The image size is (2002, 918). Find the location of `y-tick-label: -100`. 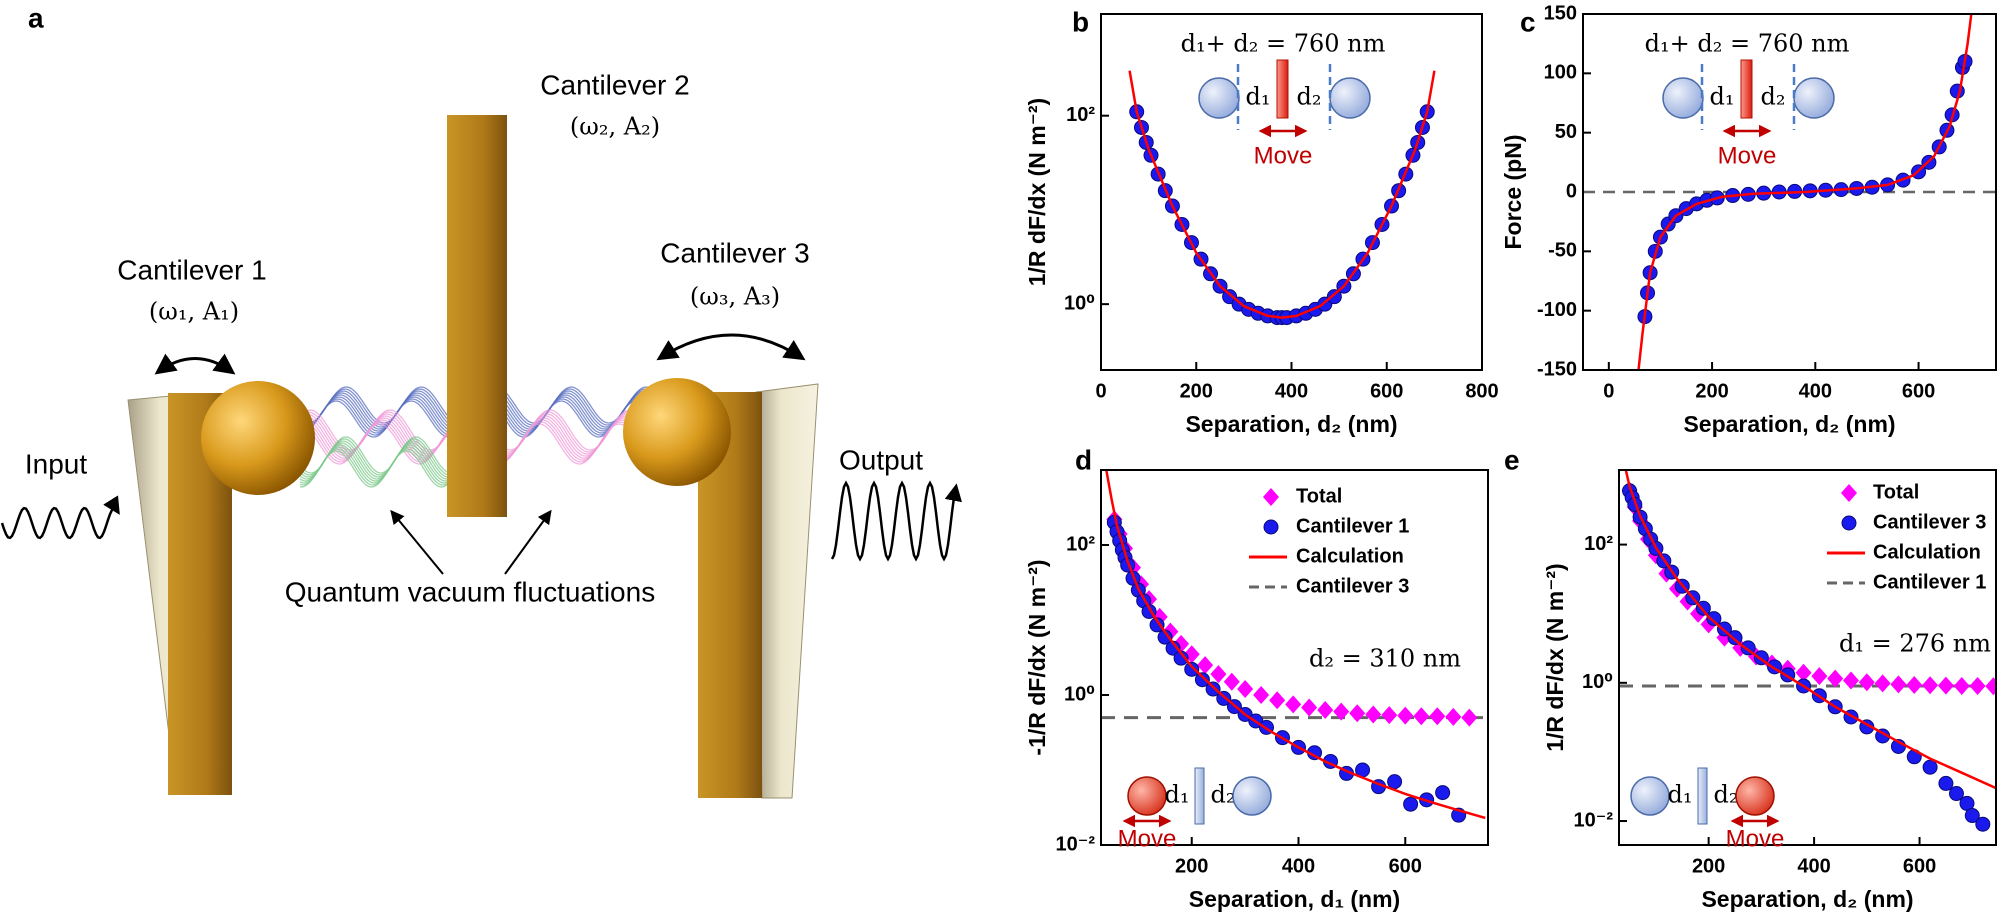

y-tick-label: -100 is located at coordinates (1557, 310).